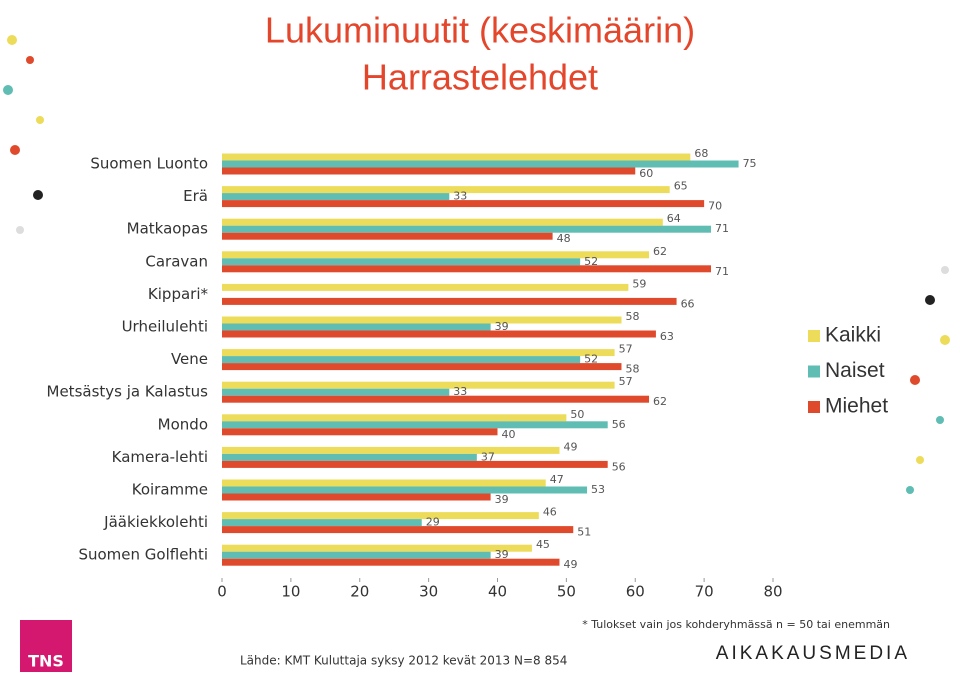 The image size is (960, 678). What do you see at coordinates (488, 456) in the screenshot?
I see `data-label: 37` at bounding box center [488, 456].